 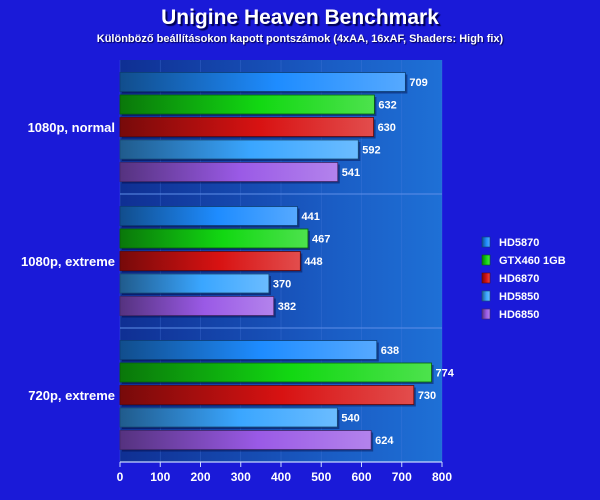 I want to click on x-tick-label: 100, so click(x=160, y=477).